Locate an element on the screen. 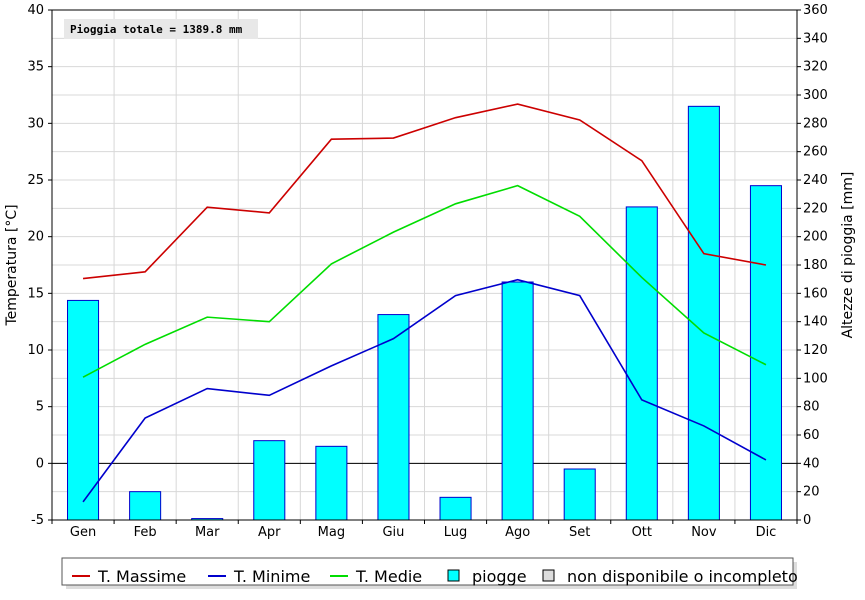 This screenshot has height=600, width=865. y-axis-left-label: Temperatura [°C] is located at coordinates (12, 265).